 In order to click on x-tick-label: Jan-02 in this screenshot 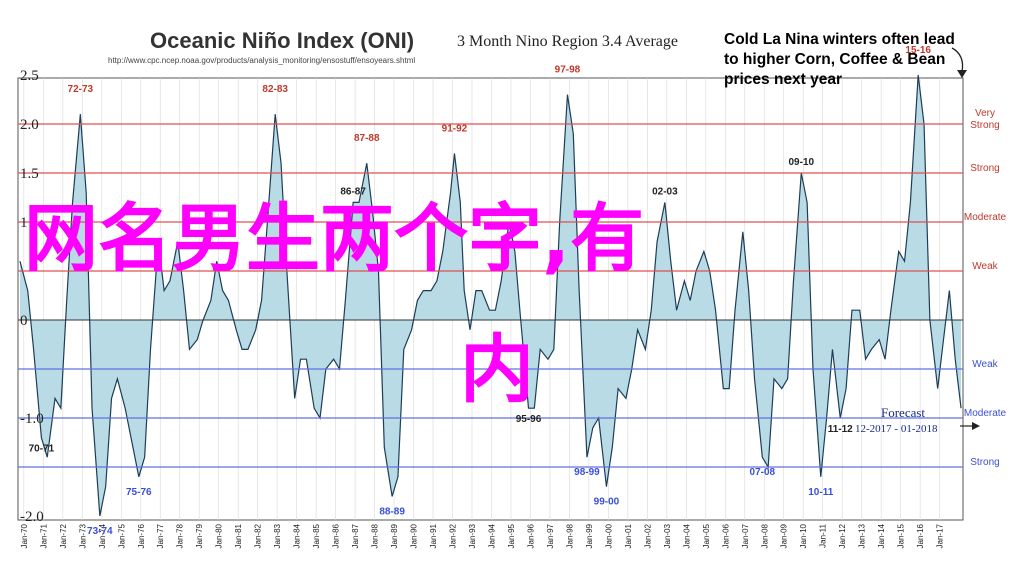, I will do `click(647, 535)`.